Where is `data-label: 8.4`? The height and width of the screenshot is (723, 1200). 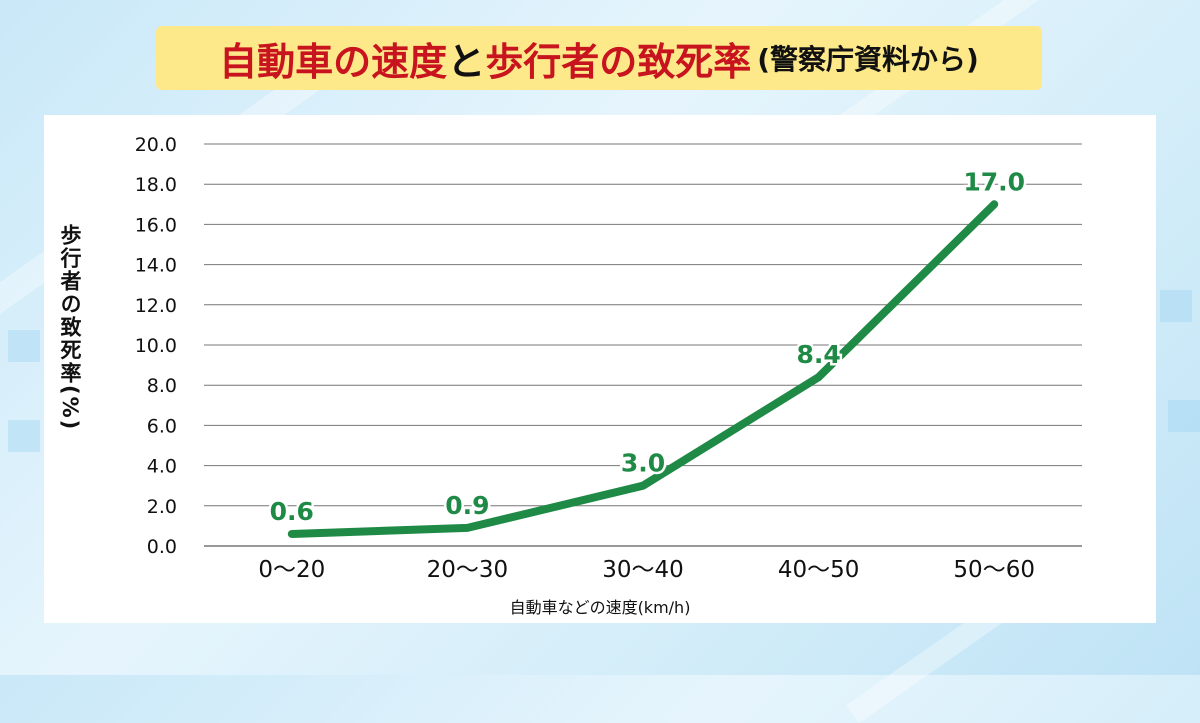
data-label: 8.4 is located at coordinates (818, 354).